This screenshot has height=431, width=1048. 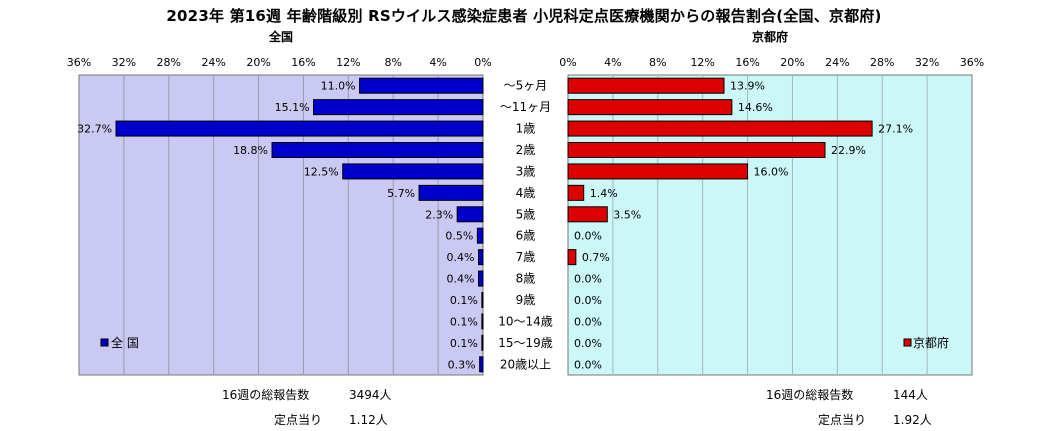 I want to click on national-tick-label: 20%, so click(x=258, y=62).